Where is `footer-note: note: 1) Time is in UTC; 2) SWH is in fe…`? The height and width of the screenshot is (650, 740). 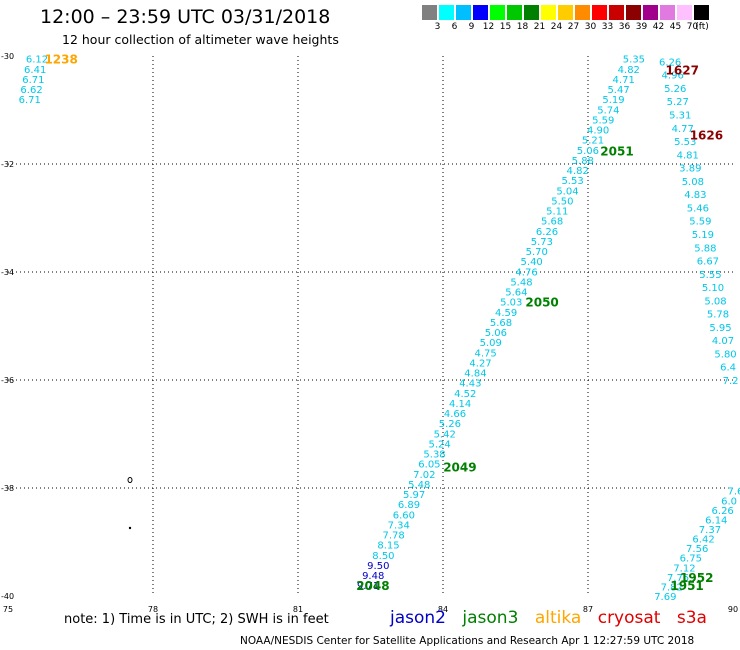 footer-note: note: 1) Time is in UTC; 2) SWH is in fe… is located at coordinates (196, 619).